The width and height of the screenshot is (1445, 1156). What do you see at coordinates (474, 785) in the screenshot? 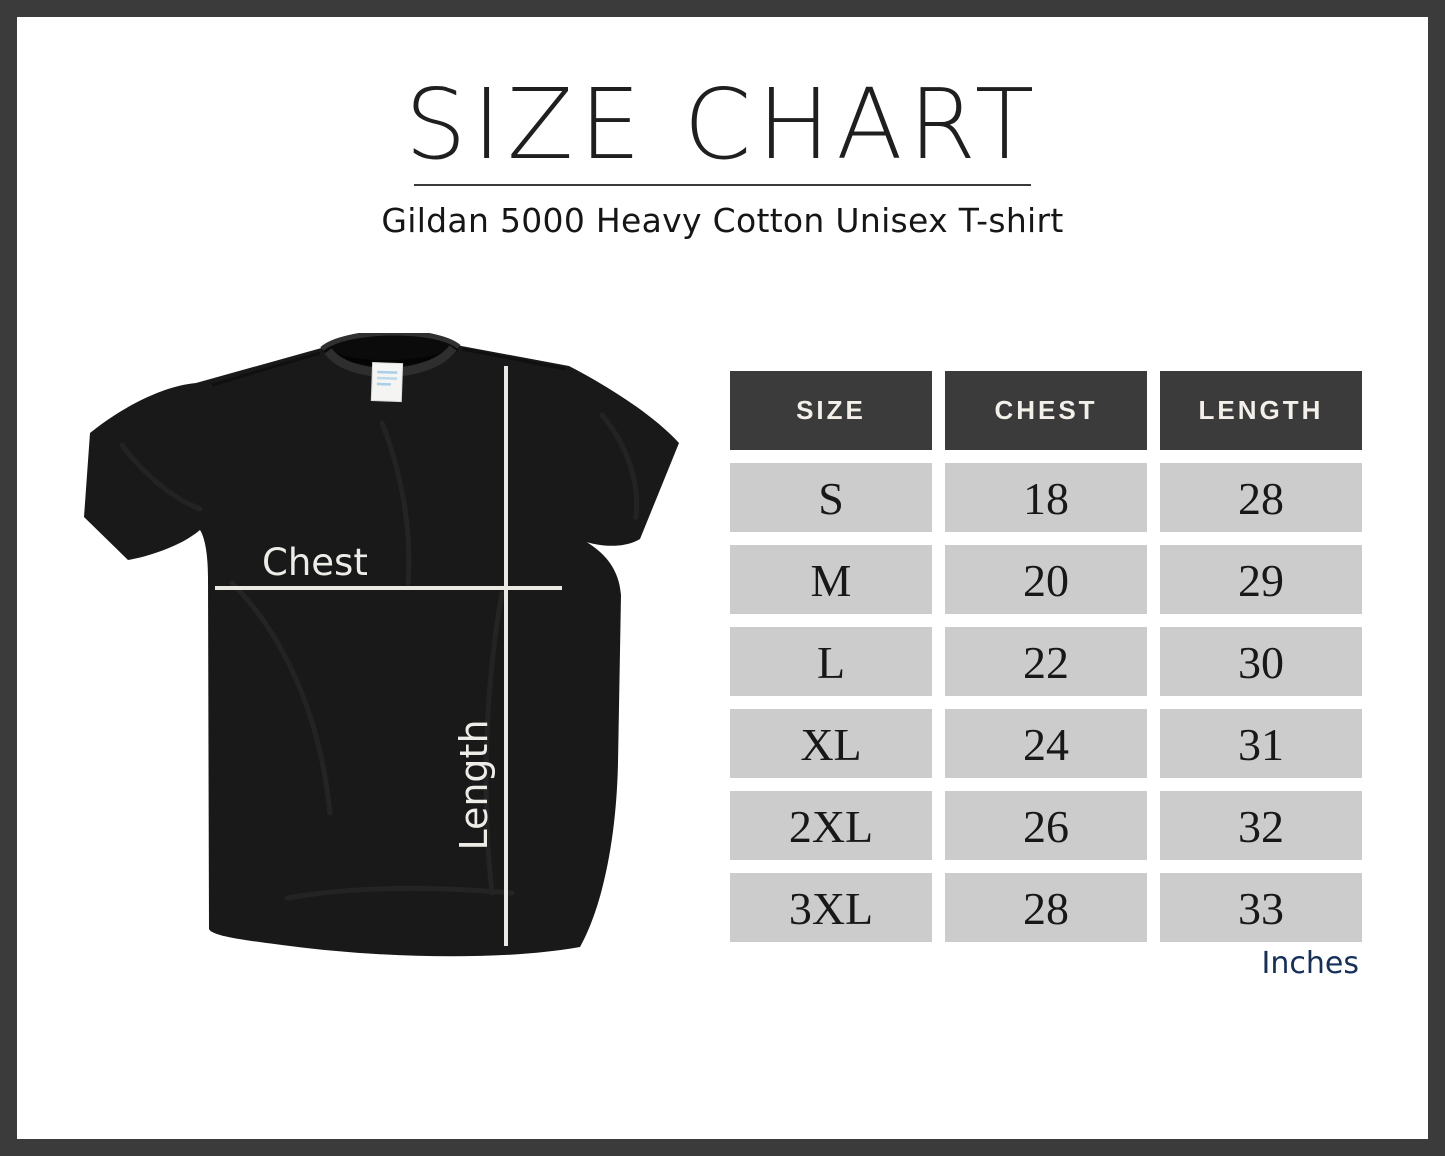
I see `length-label: Length` at bounding box center [474, 785].